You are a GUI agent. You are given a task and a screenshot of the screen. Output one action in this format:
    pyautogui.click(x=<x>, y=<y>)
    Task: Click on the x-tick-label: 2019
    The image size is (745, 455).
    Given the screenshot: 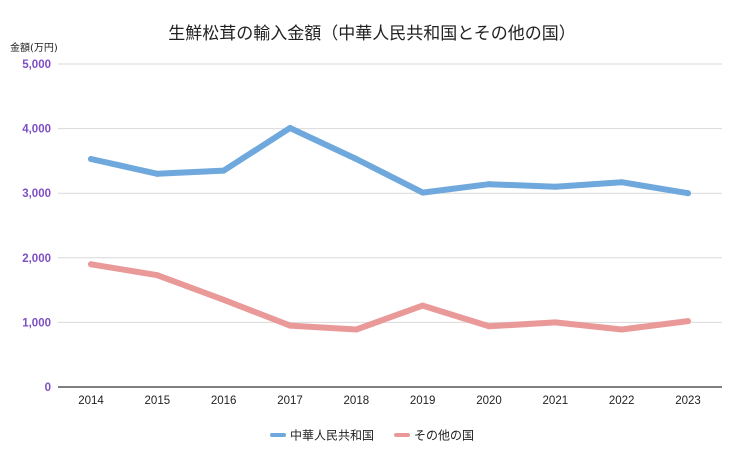 What is the action you would take?
    pyautogui.click(x=423, y=401)
    